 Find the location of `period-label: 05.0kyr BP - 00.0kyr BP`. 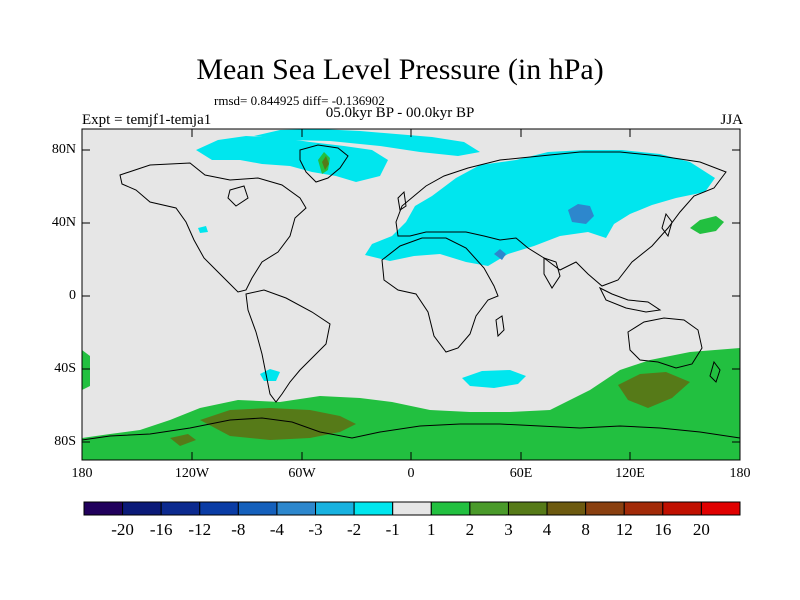

period-label: 05.0kyr BP - 00.0kyr BP is located at coordinates (400, 113).